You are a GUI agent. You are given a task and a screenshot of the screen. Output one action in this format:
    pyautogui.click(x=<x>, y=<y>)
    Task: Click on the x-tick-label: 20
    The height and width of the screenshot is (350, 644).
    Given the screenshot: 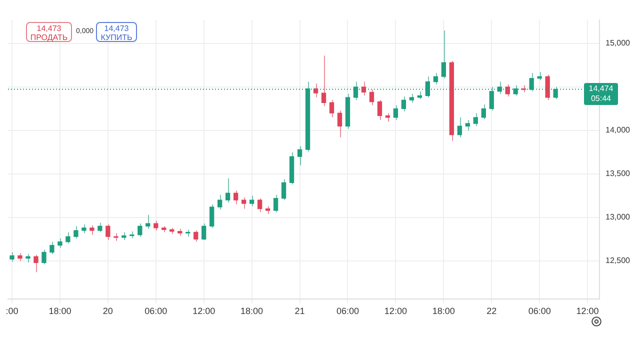 What is the action you would take?
    pyautogui.click(x=107, y=311)
    